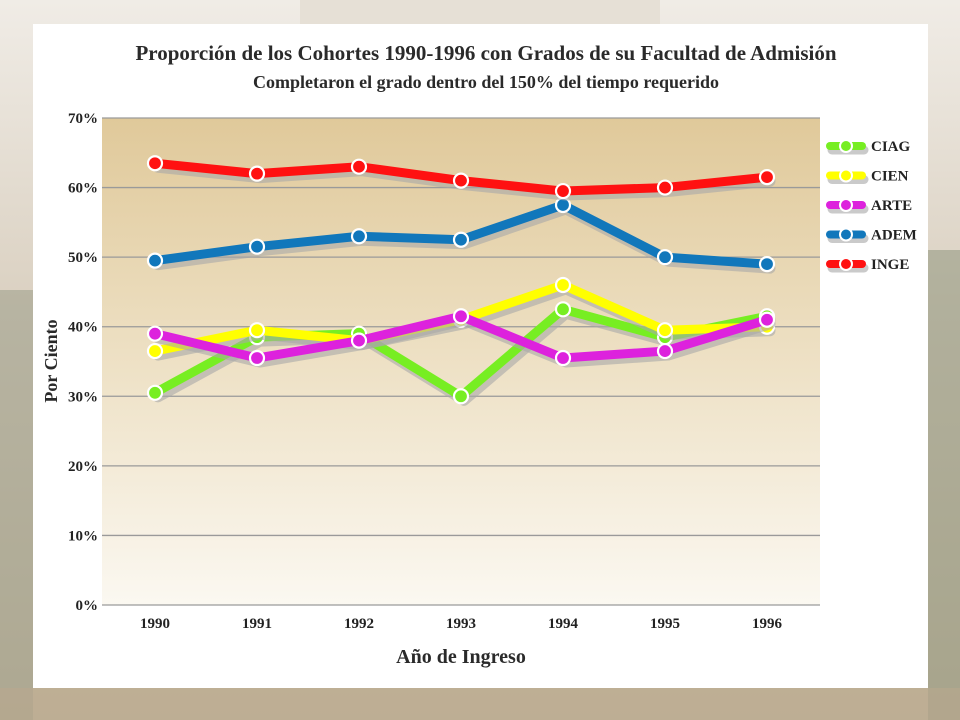 This screenshot has width=960, height=720. I want to click on series-adem, so click(461, 235).